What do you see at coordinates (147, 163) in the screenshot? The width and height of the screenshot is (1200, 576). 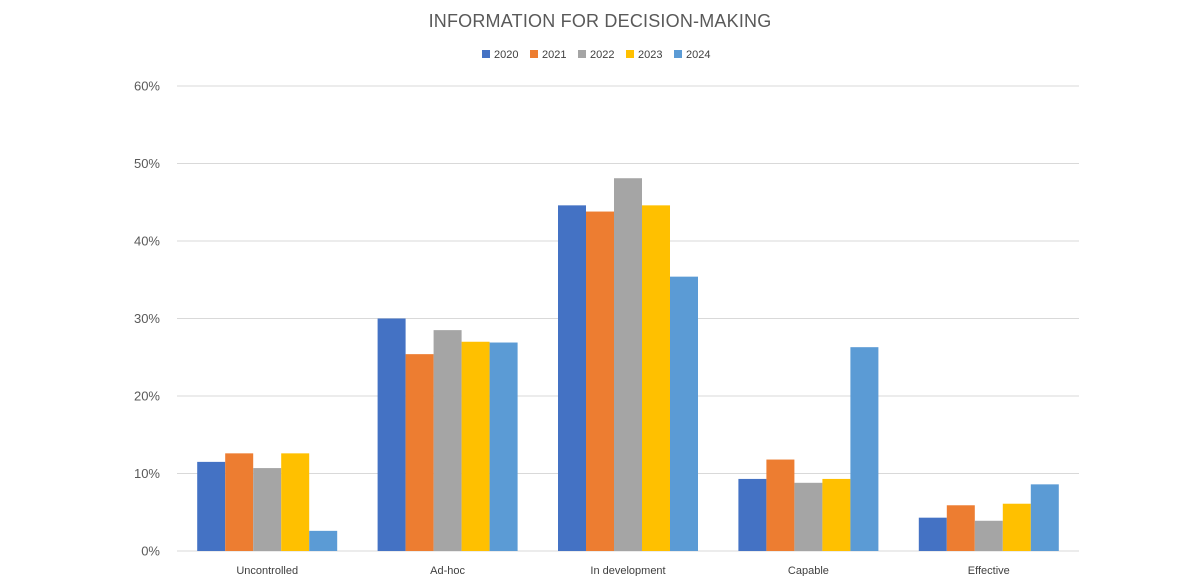 I see `y-tick-label: 50%` at bounding box center [147, 163].